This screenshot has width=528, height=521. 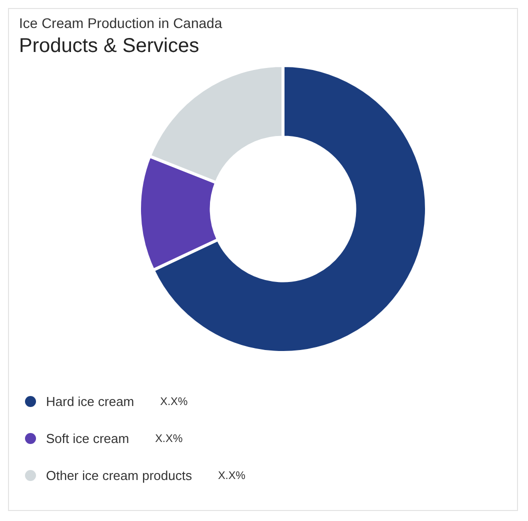 I want to click on legend-label: Hard ice cream, so click(x=90, y=401).